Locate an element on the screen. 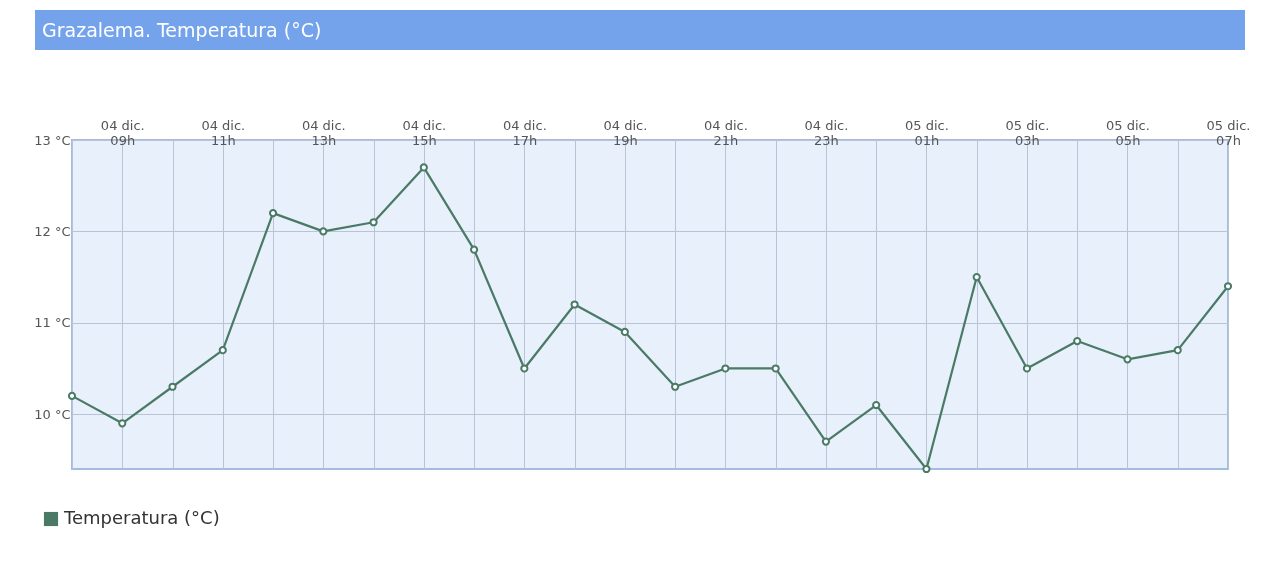 The image size is (1271, 579). chart-title: Grazalema. Temperatura (°C) is located at coordinates (182, 30).